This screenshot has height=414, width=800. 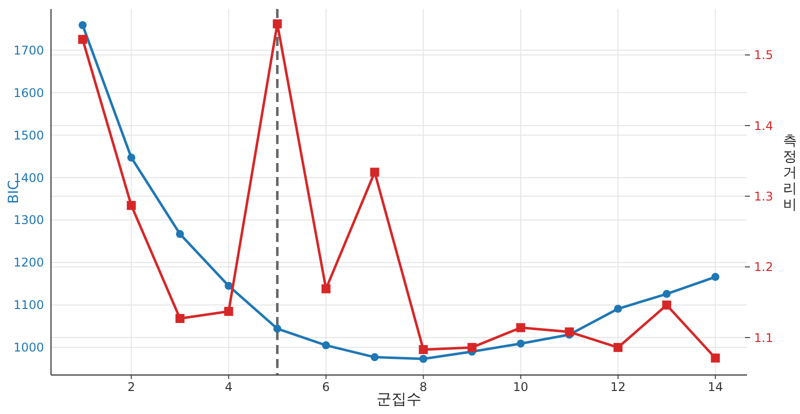 I want to click on y-tick-label: 1200, so click(x=28, y=263).